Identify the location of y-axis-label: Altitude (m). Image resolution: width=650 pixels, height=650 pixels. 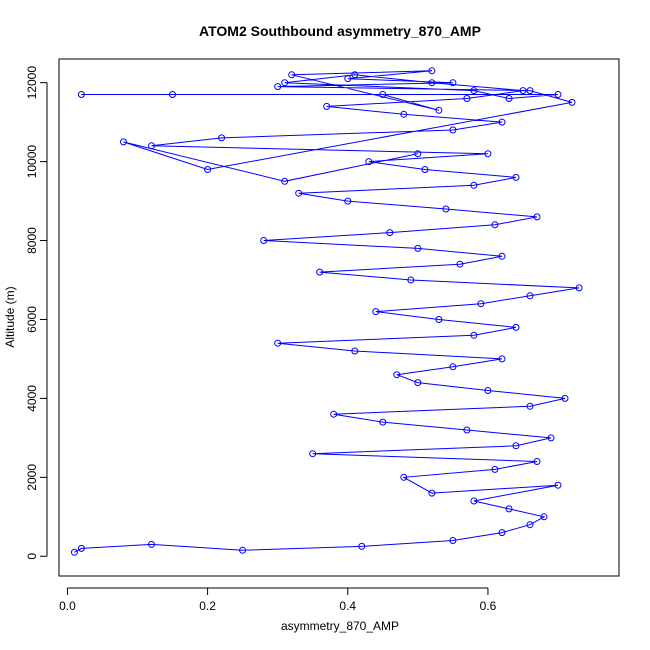
(10, 316).